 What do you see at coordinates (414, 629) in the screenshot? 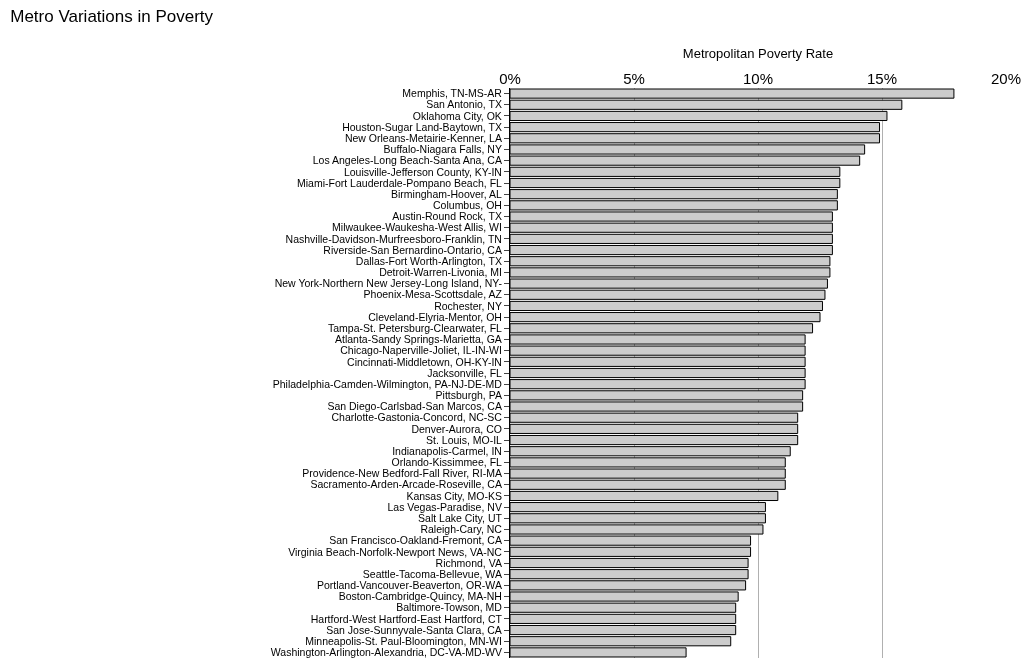
I see `y-tick-label: San Jose-Sunnyvale-Santa Clara, CA` at bounding box center [414, 629].